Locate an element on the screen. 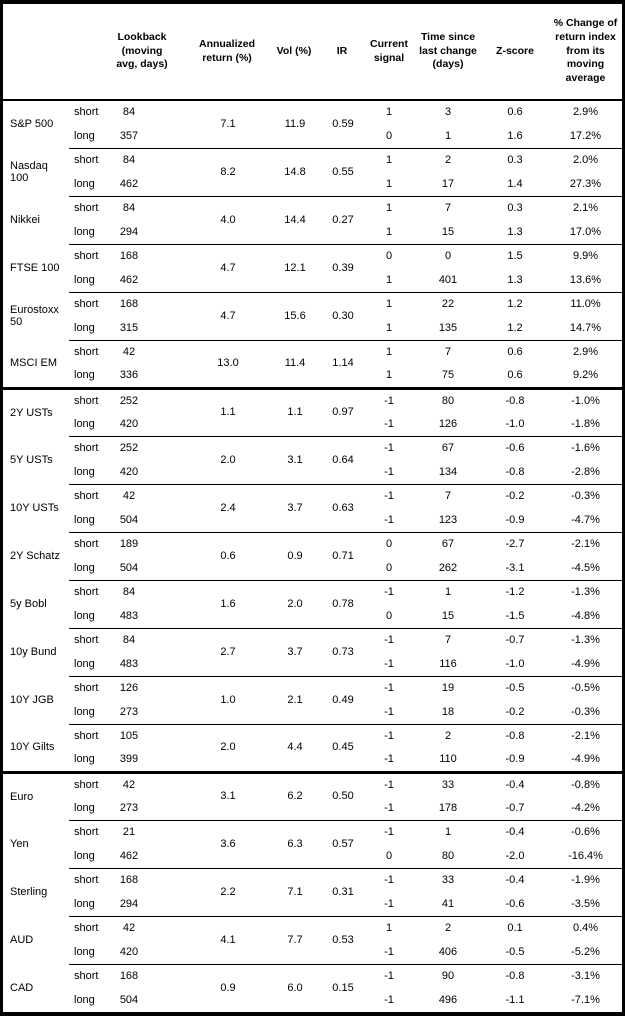 The width and height of the screenshot is (625, 1016). table-row: long 504 0 262 -3.1 -4.5% is located at coordinates (312, 568).